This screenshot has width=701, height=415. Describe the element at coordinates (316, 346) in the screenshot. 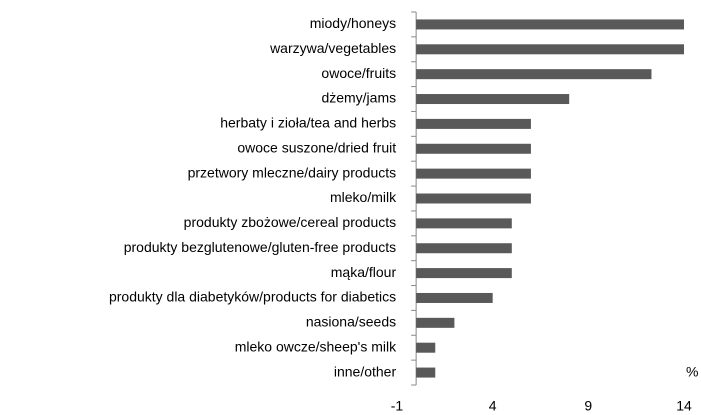

I see `y-tick-label: mleko owcze/sheep's milk` at that location.